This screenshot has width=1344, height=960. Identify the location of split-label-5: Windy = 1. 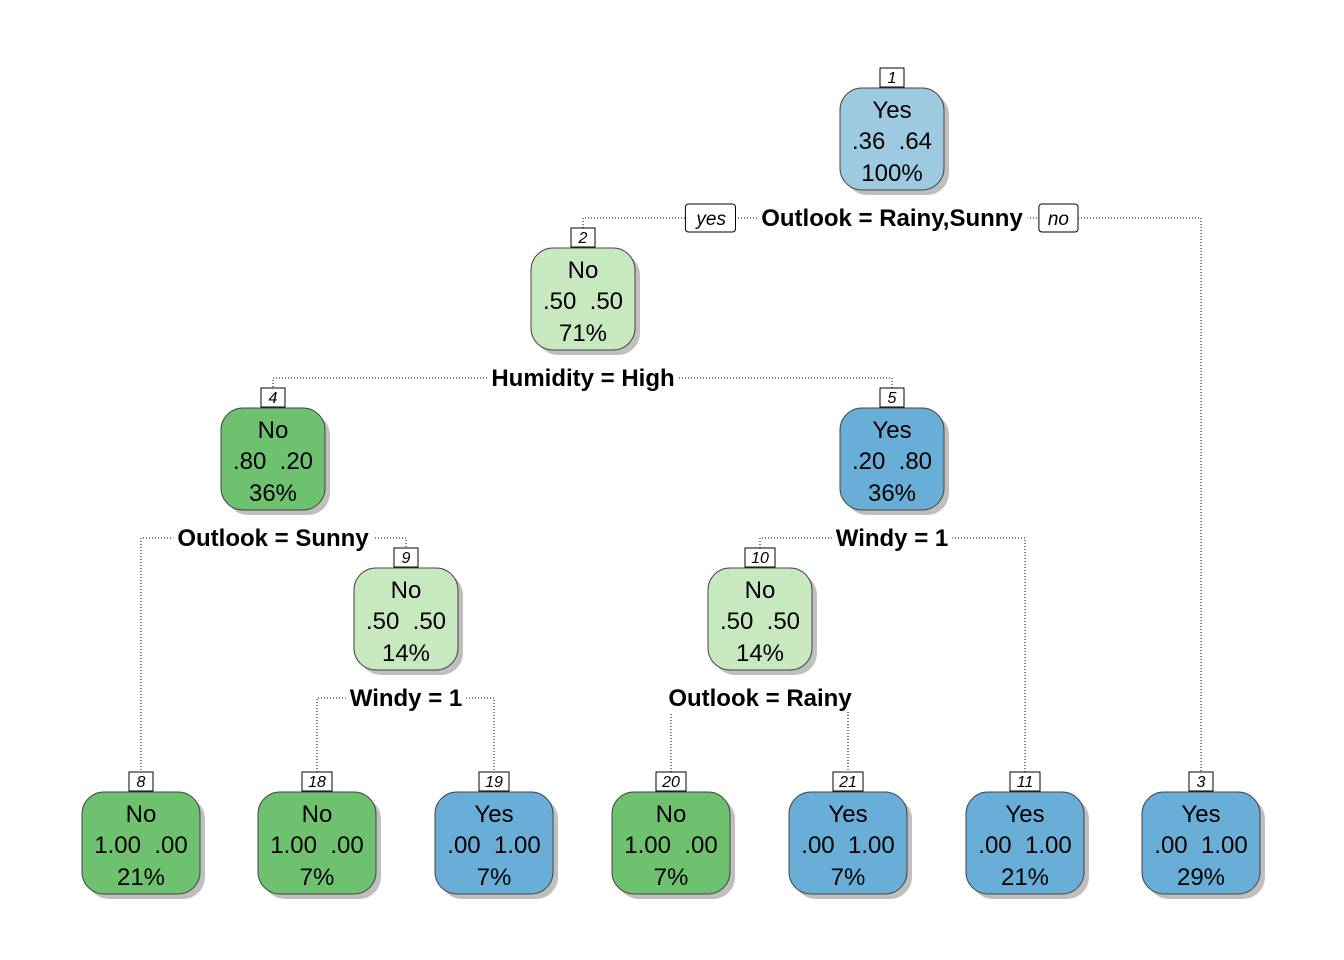
(892, 538).